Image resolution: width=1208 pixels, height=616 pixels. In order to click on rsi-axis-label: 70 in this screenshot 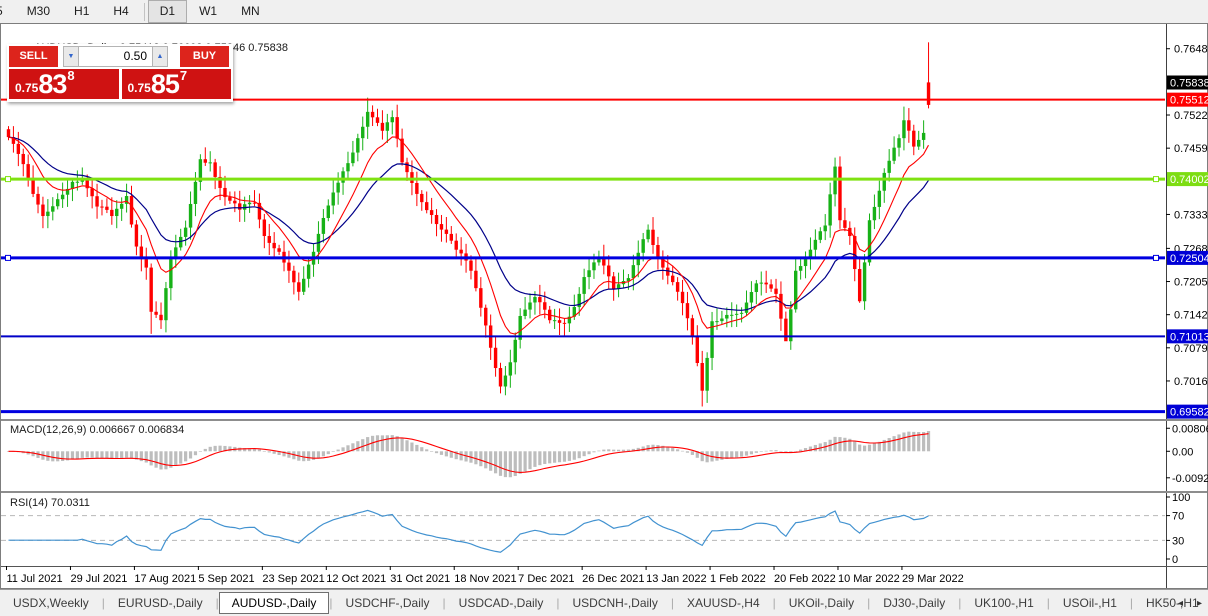, I will do `click(1178, 517)`.